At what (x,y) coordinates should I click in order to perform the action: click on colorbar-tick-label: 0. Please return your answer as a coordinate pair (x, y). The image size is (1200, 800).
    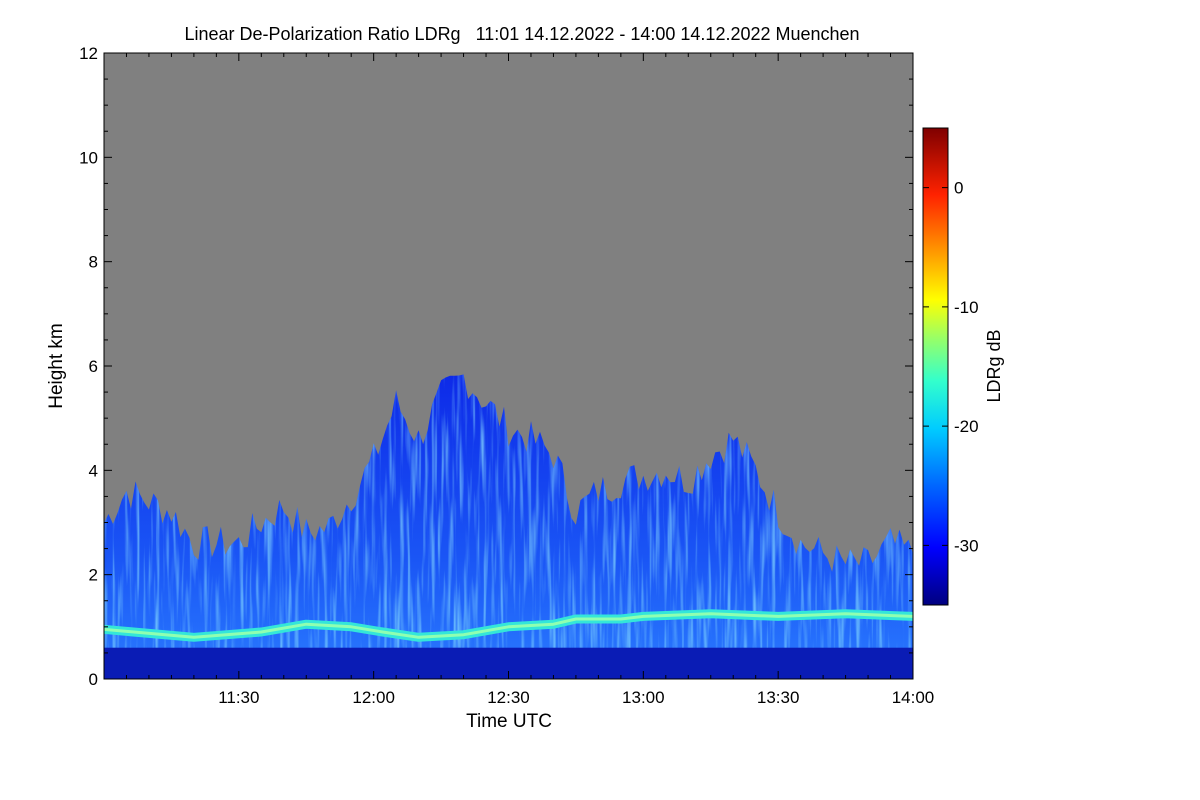
    Looking at the image, I should click on (958, 188).